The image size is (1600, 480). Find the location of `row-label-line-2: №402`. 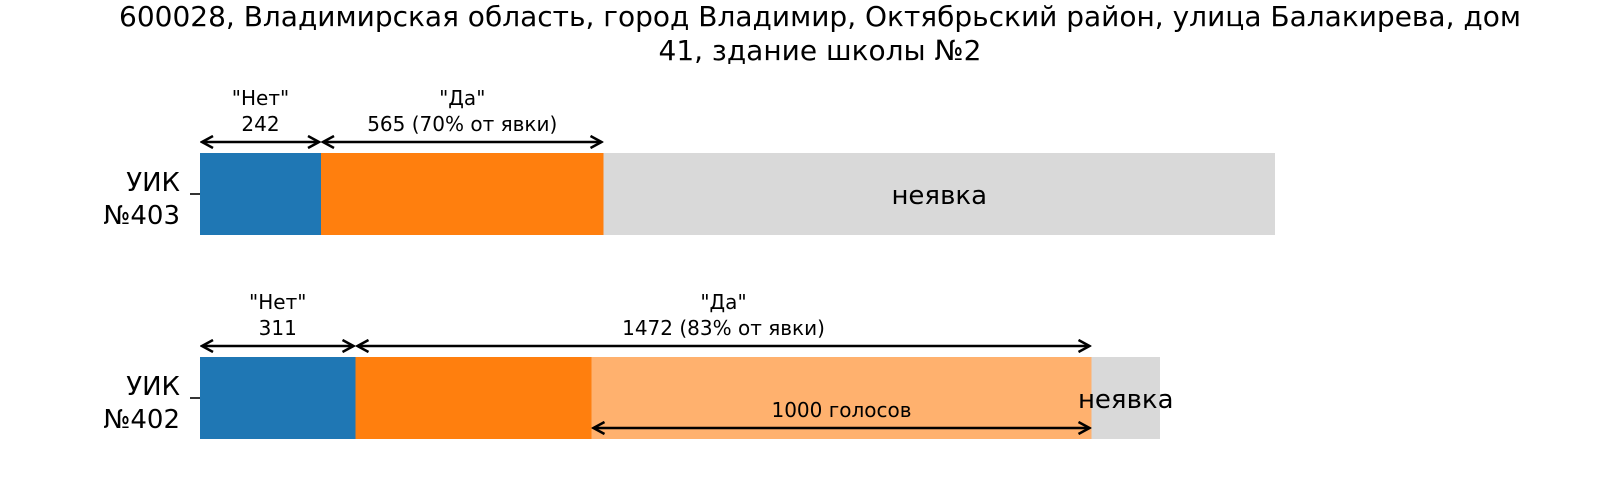

row-label-line-2: №402 is located at coordinates (141, 420).